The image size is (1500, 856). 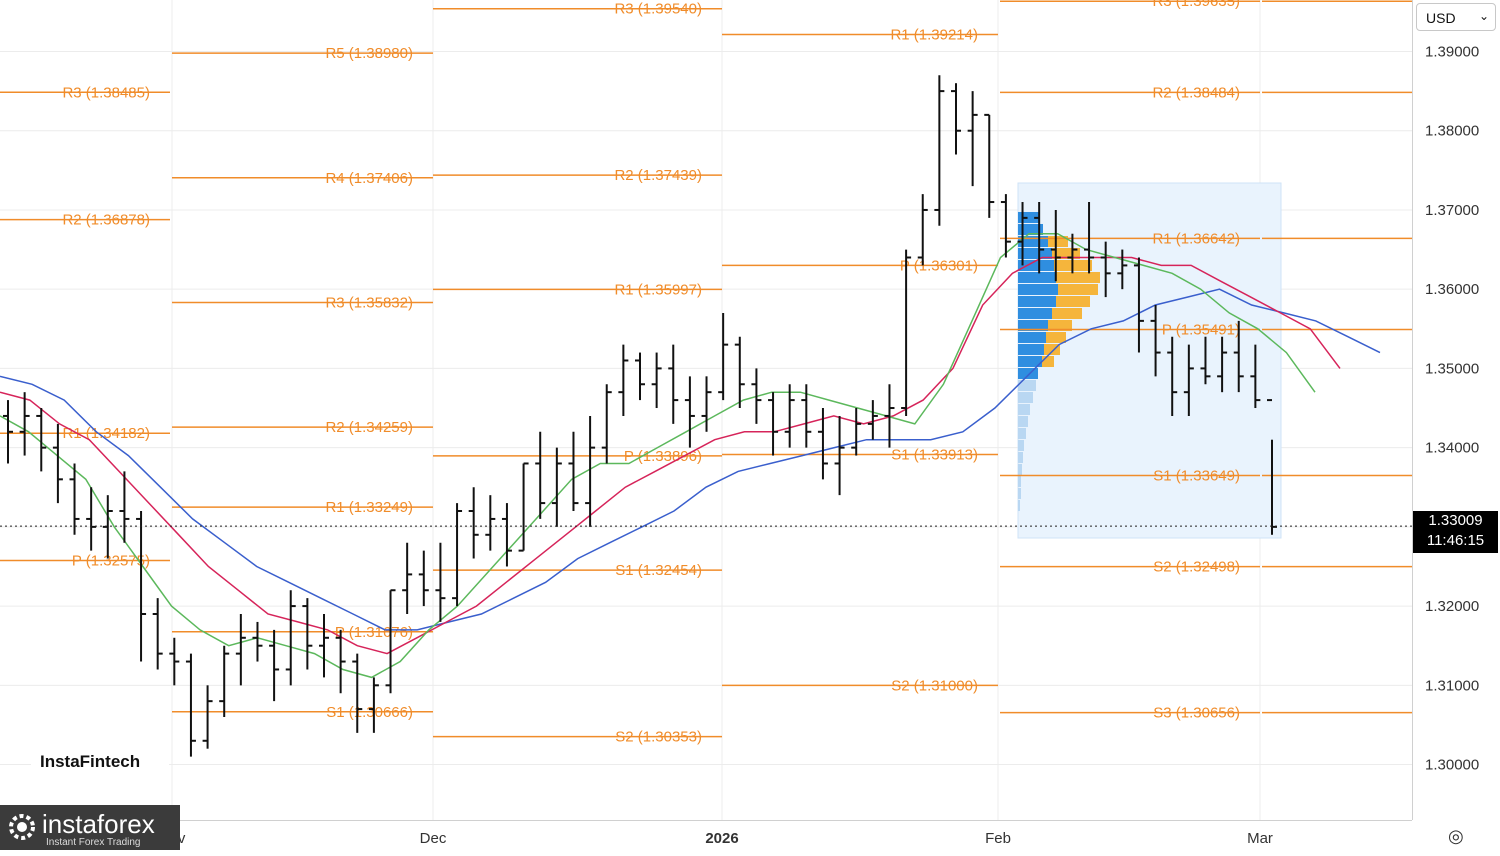 I want to click on price-tick-label: 1.30000, so click(x=1452, y=765).